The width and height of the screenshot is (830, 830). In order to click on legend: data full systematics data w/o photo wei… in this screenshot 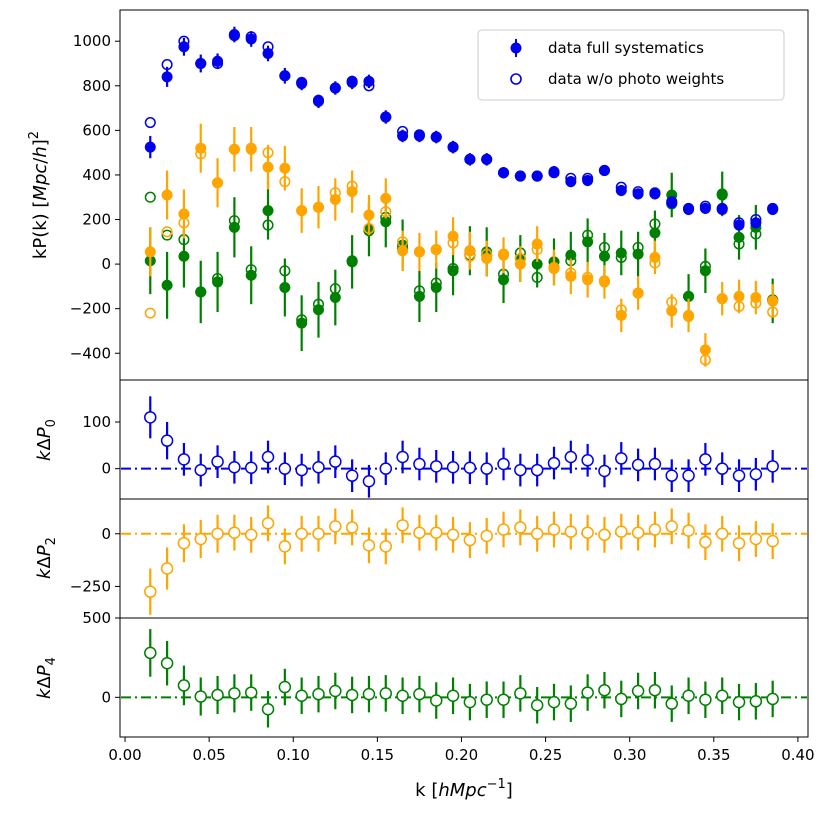, I will do `click(631, 65)`.